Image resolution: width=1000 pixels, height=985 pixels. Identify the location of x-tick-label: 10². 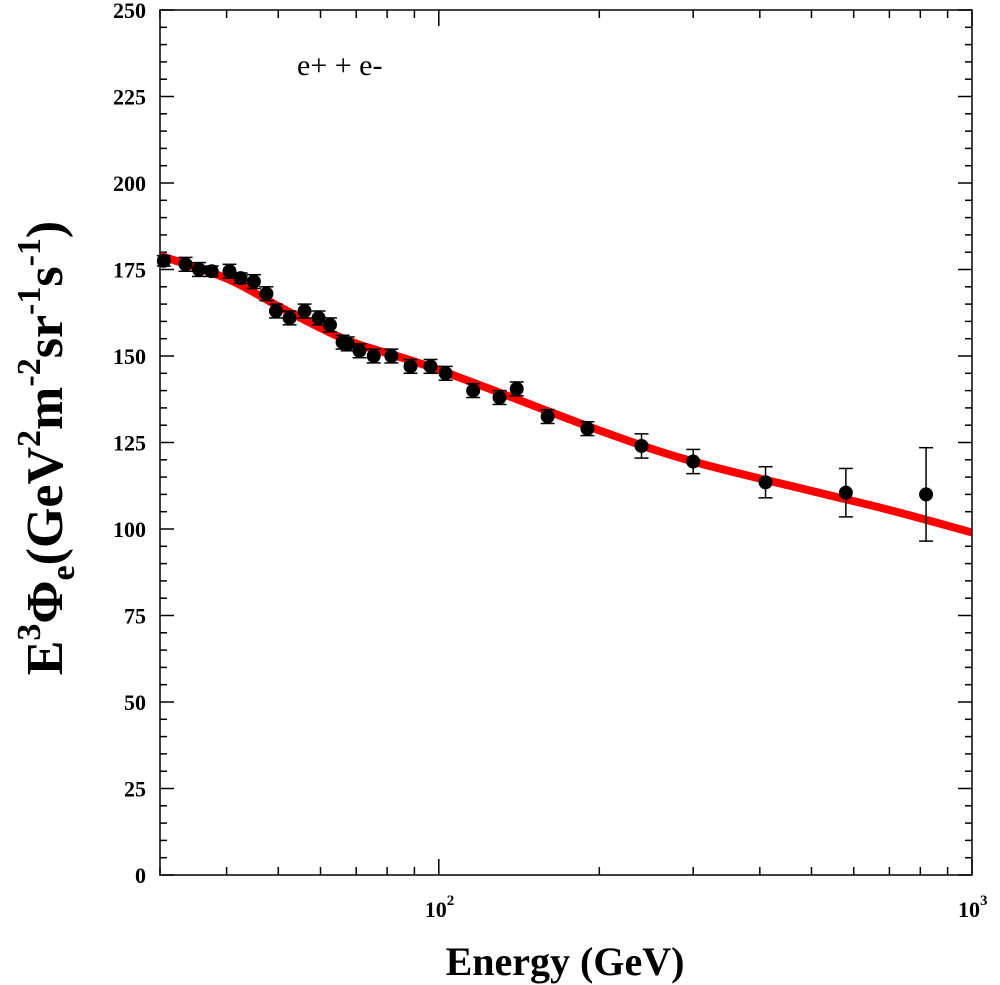
(440, 907).